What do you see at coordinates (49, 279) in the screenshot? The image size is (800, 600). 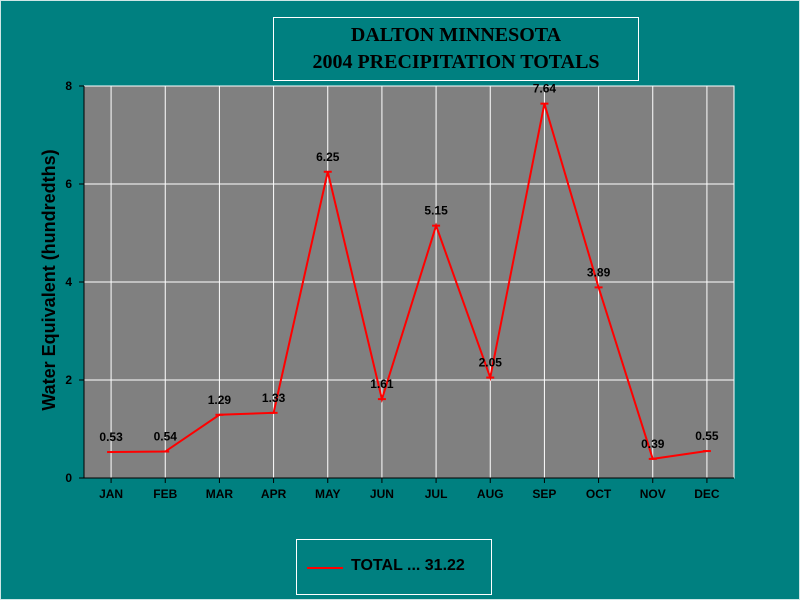 I see `y-axis-title: Water Equivalent (hundredths)` at bounding box center [49, 279].